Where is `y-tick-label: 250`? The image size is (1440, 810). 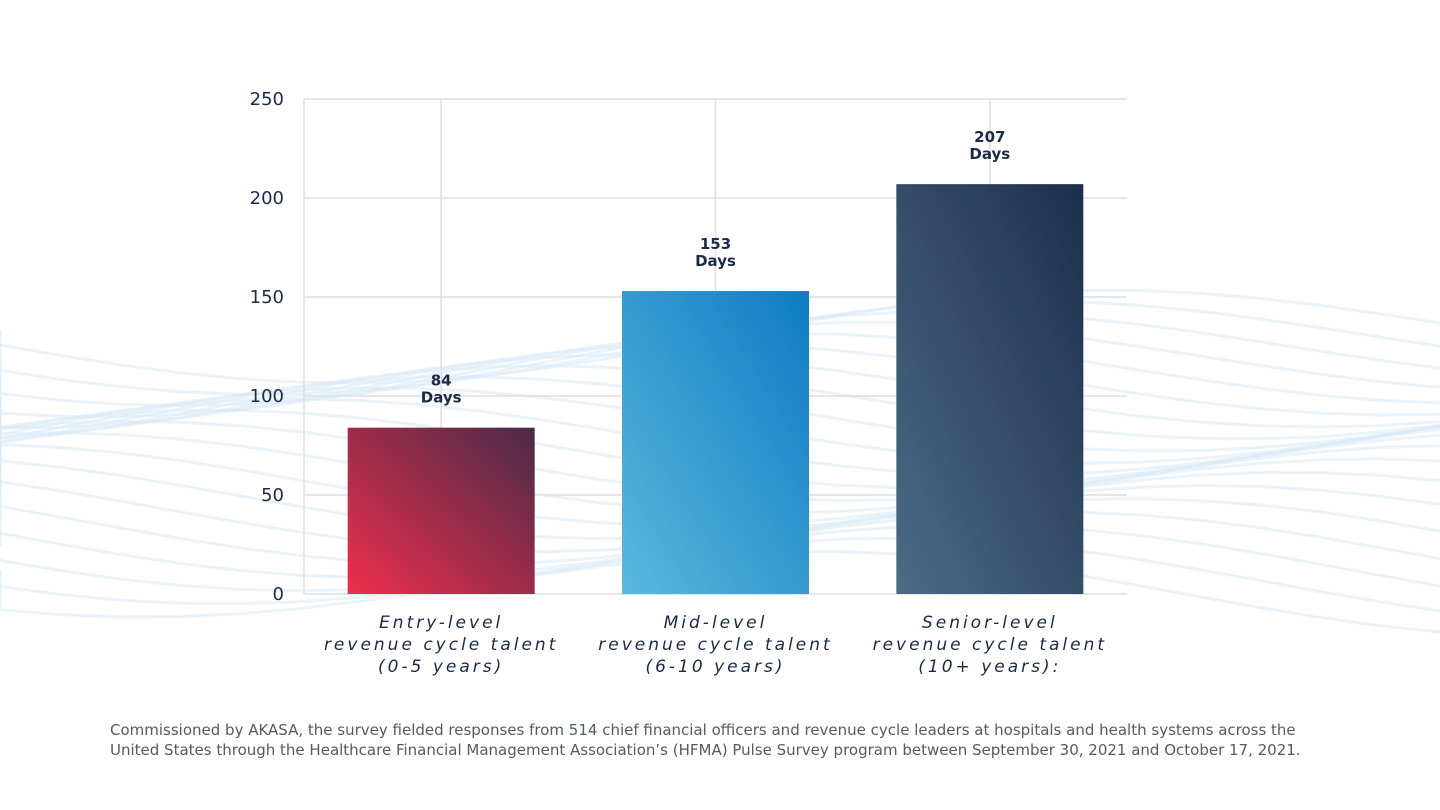 y-tick-label: 250 is located at coordinates (267, 99).